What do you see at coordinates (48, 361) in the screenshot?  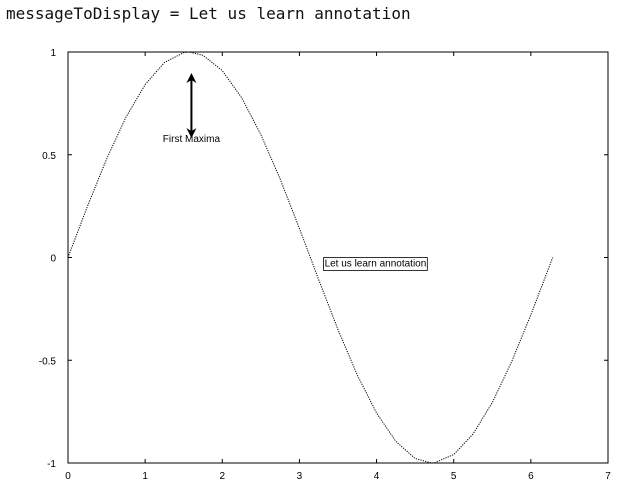 I see `y-tick-label: -0.5` at bounding box center [48, 361].